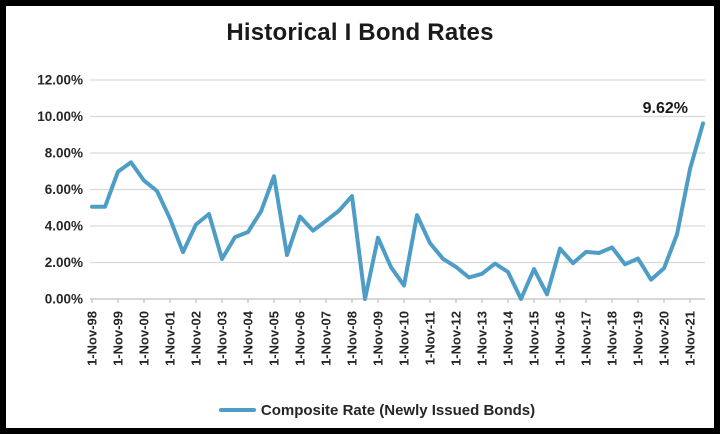  What do you see at coordinates (664, 338) in the screenshot?
I see `x-axis-tick-label: 1-Nov-20` at bounding box center [664, 338].